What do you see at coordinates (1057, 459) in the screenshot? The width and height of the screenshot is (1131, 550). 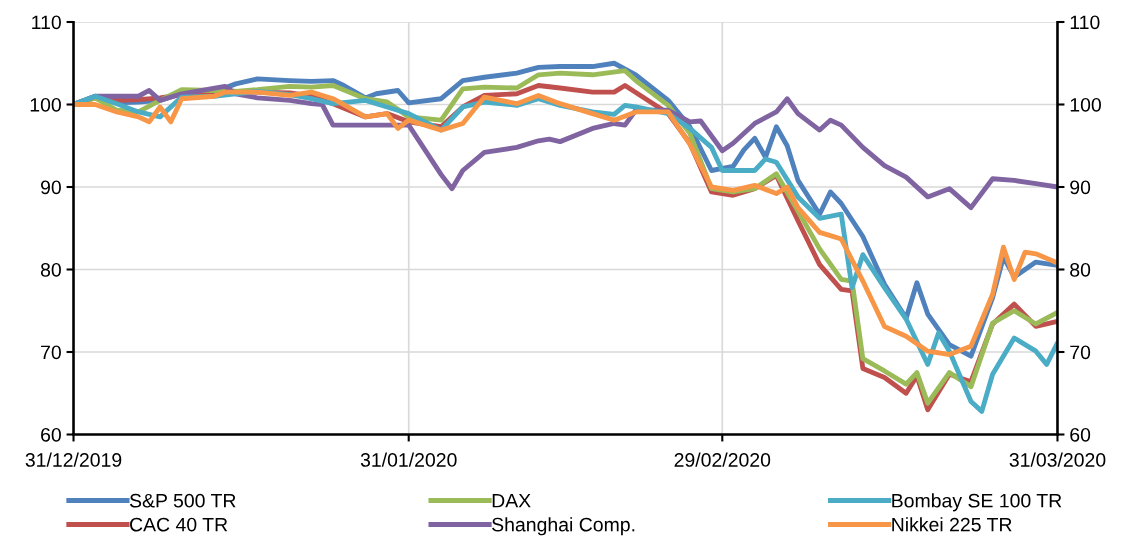 I see `x-tick-label: 31/03/2020` at bounding box center [1057, 459].